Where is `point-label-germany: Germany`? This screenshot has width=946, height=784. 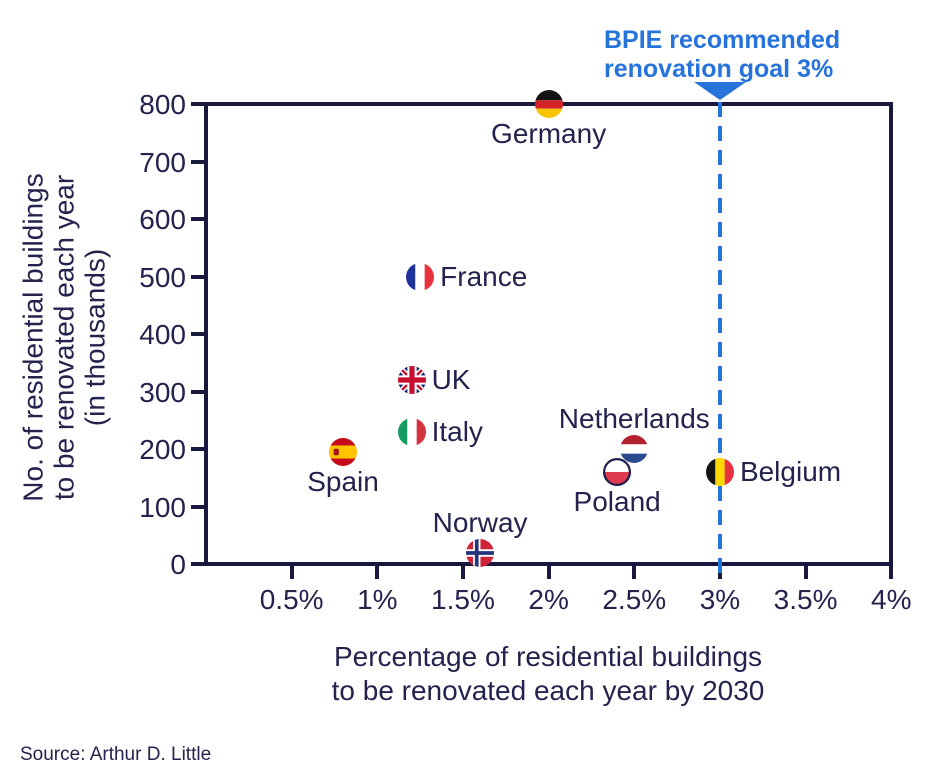 point-label-germany: Germany is located at coordinates (549, 133).